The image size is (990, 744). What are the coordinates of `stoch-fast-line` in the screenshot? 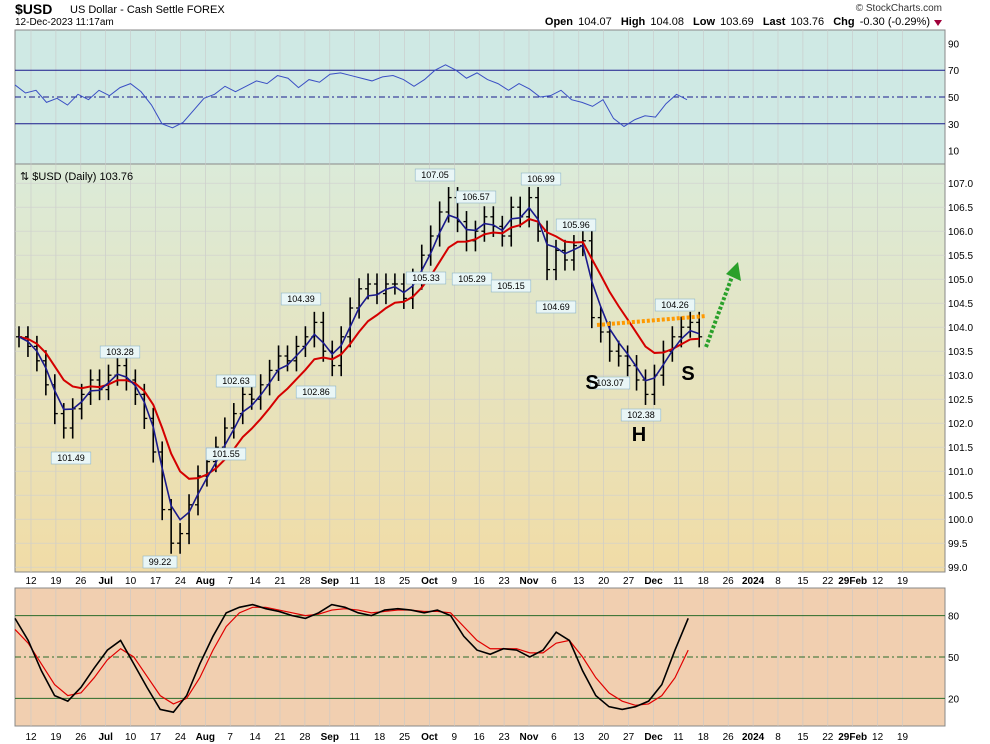 It's located at (351, 658).